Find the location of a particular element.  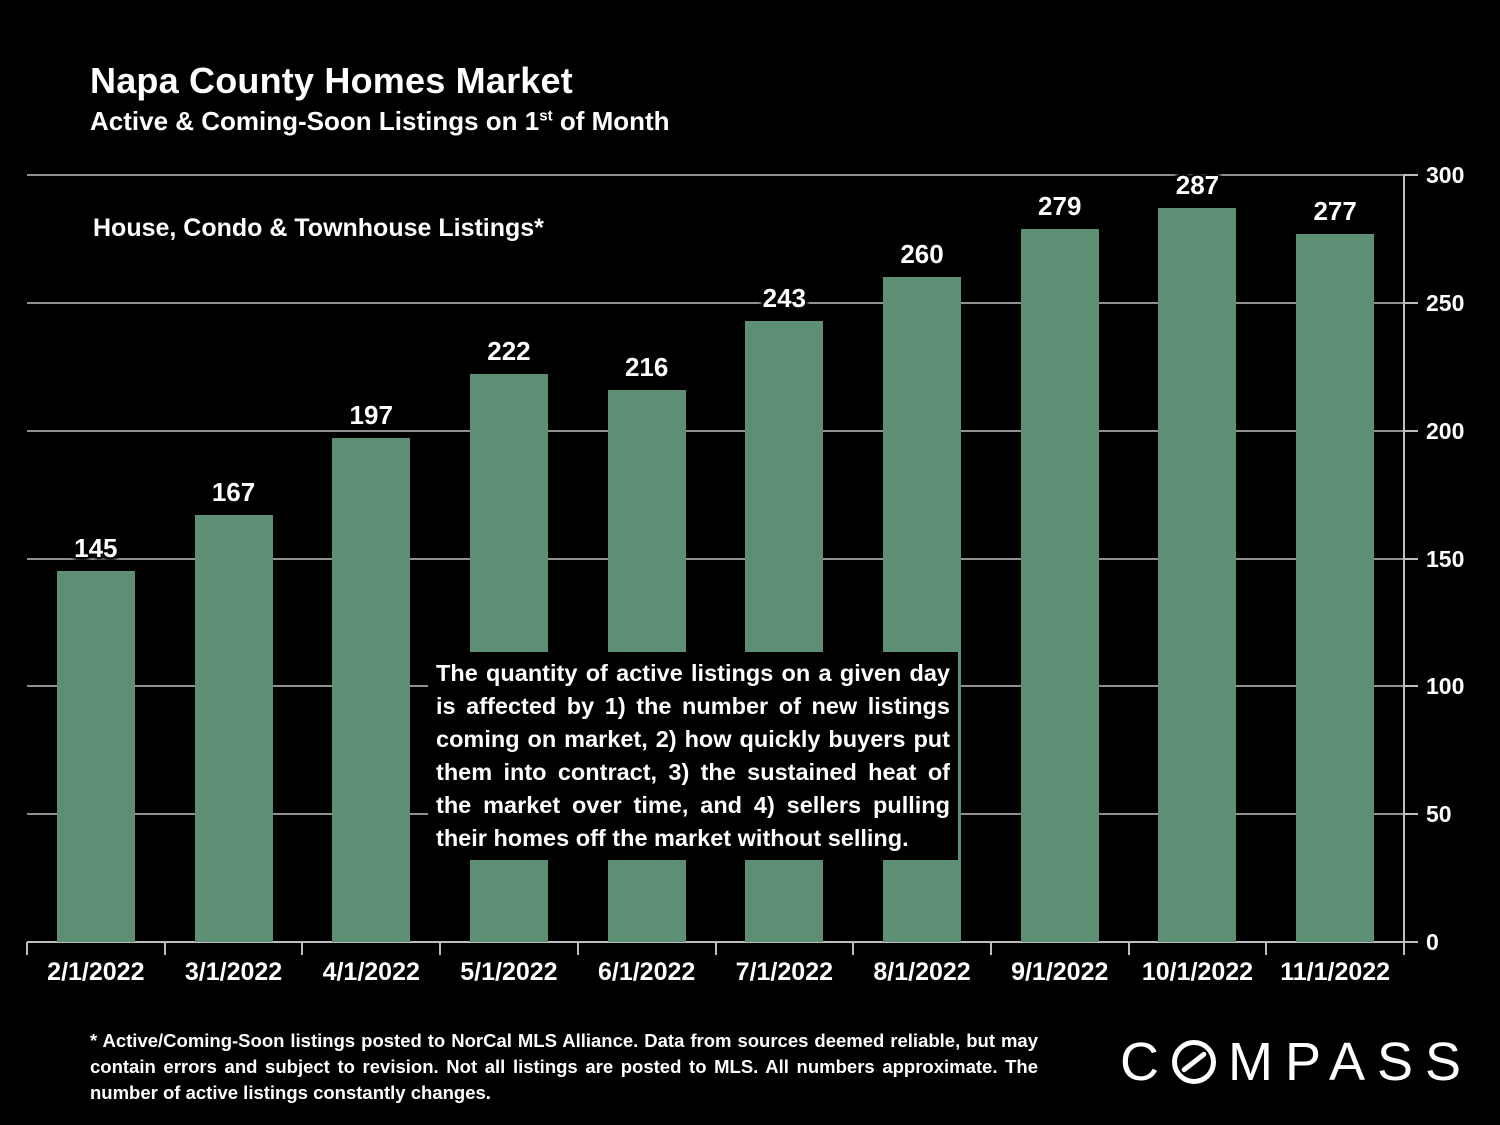

bar-4/1/2022 is located at coordinates (371, 690).